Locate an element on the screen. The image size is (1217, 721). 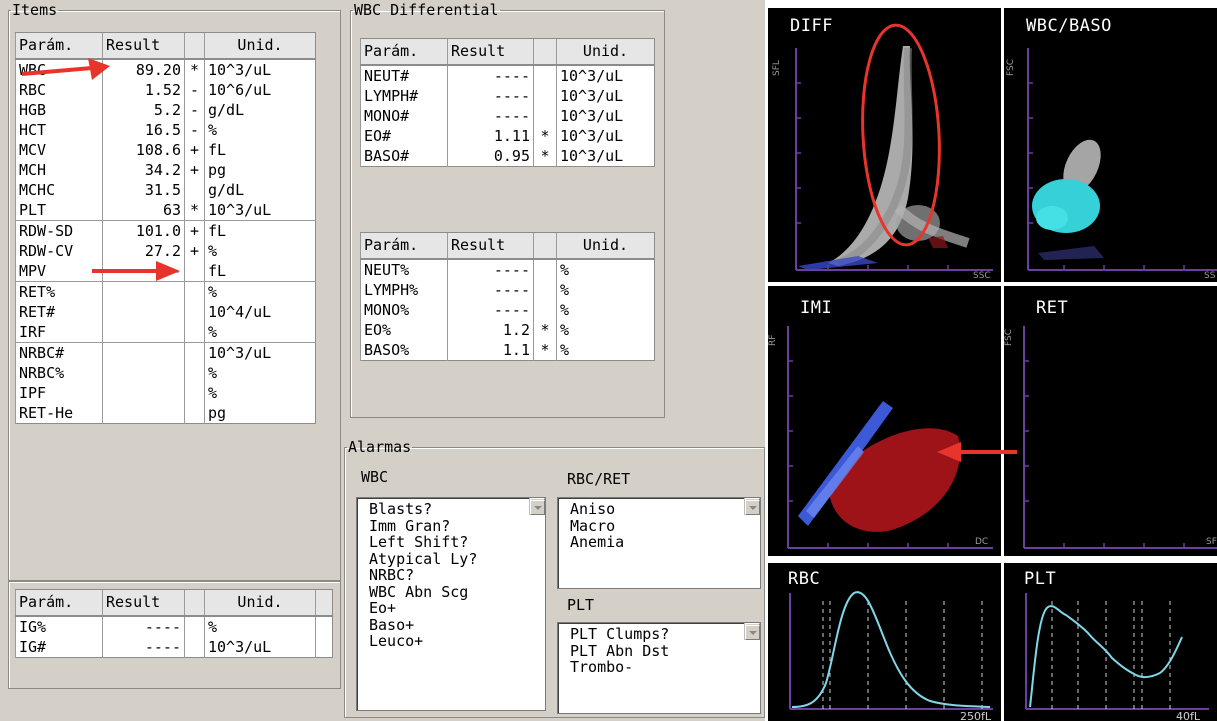
unit-cell: 10^4/uL is located at coordinates (260, 311).